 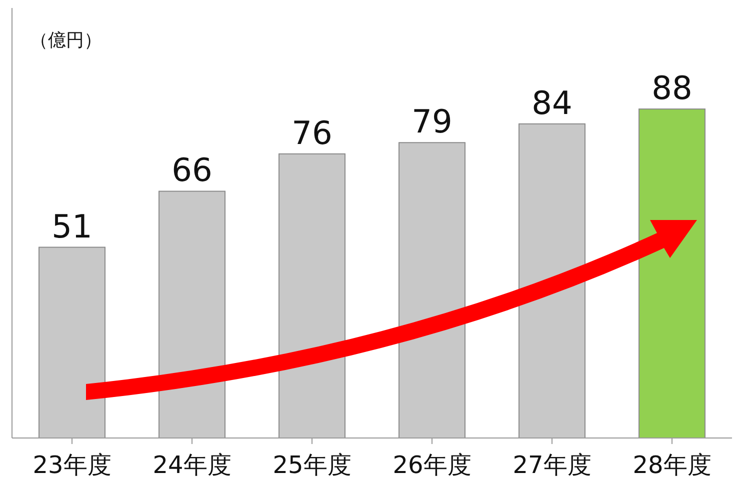 What do you see at coordinates (72, 465) in the screenshot?
I see `x-tick-label: 23年度` at bounding box center [72, 465].